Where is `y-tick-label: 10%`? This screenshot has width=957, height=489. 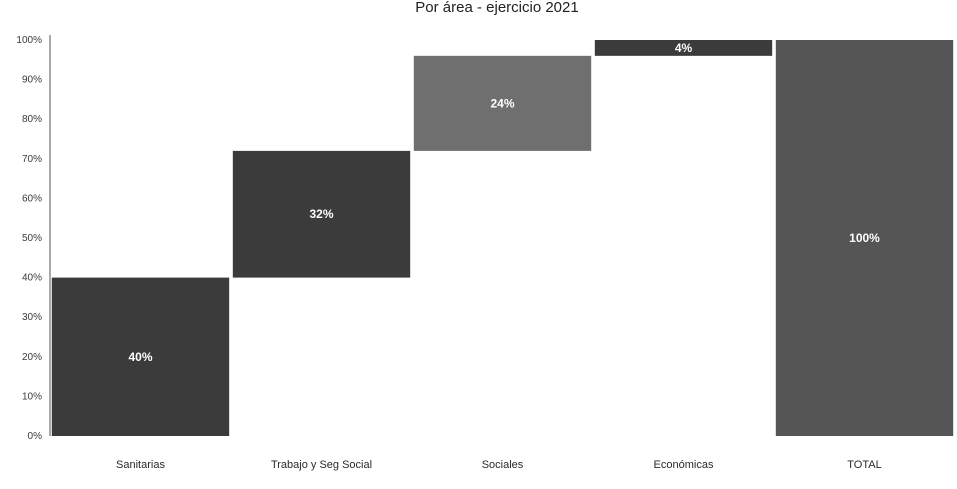 y-tick-label: 10% is located at coordinates (32, 396).